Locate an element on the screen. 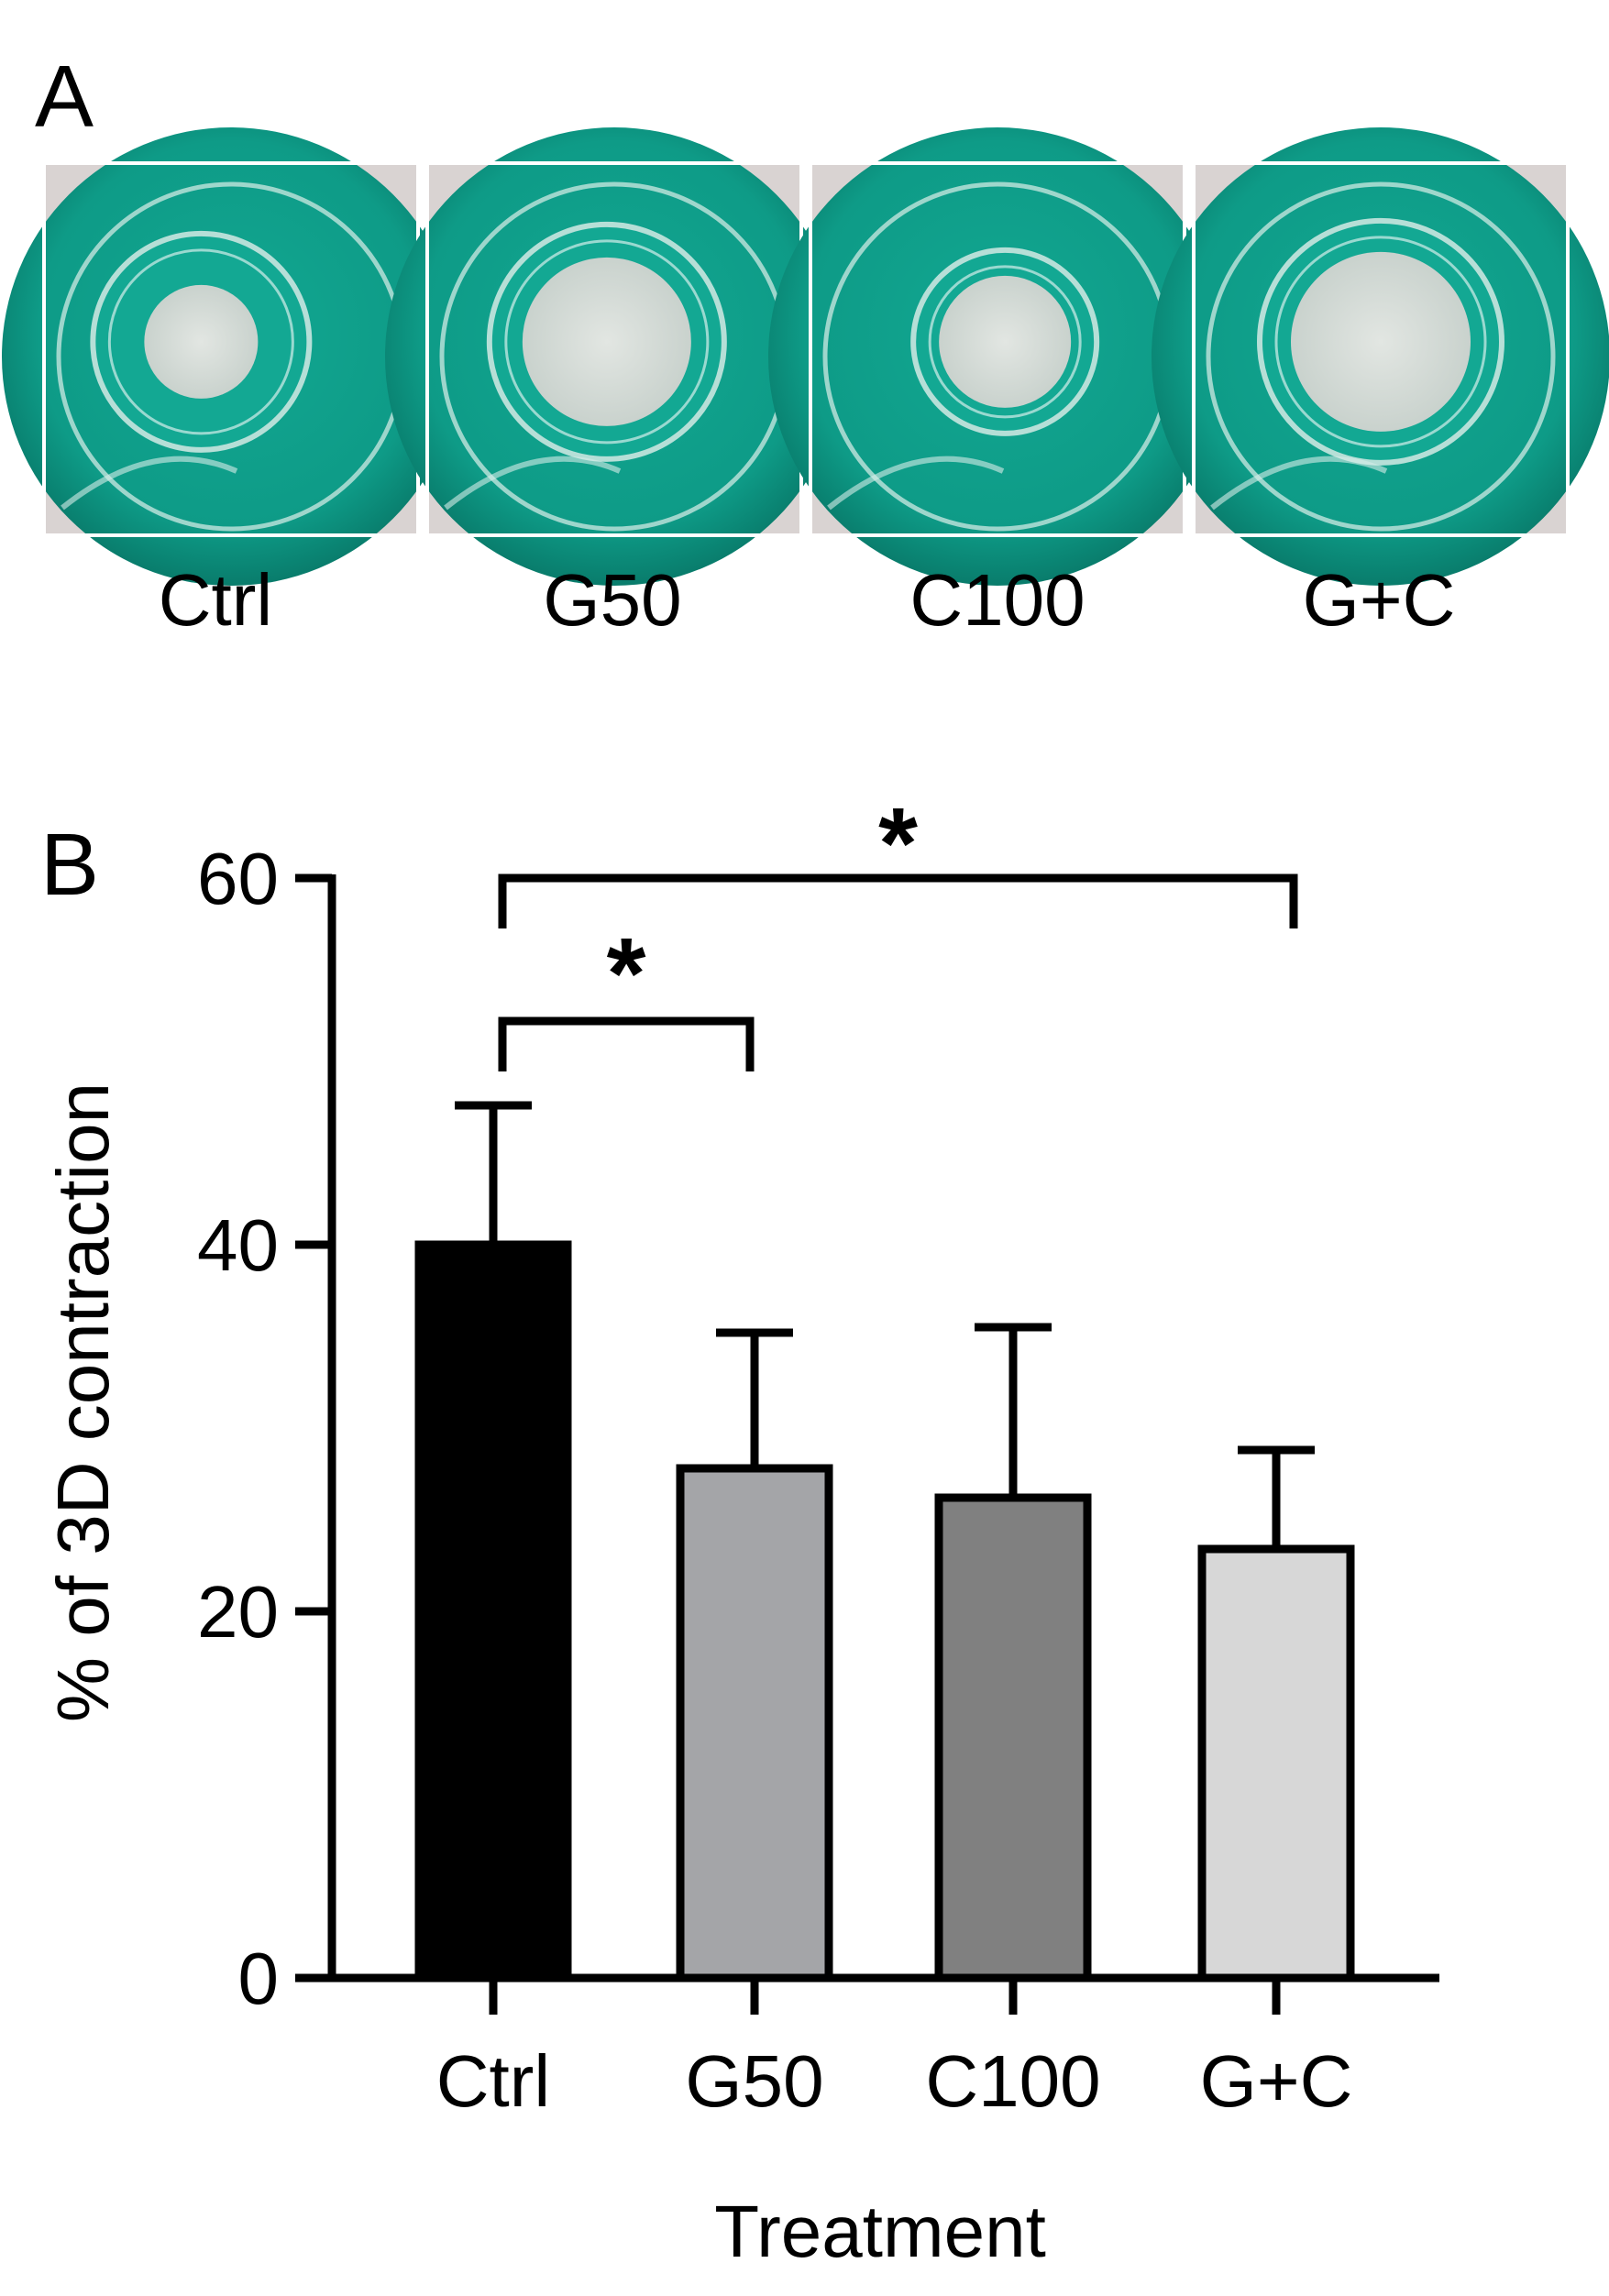 This screenshot has height=2296, width=1609. well-outer-ring is located at coordinates (1381, 356).